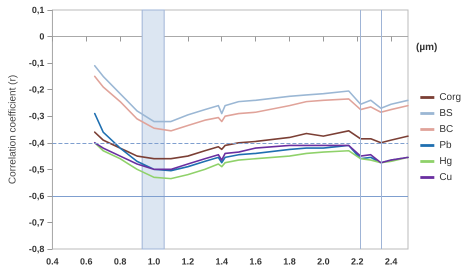  I want to click on x-tick-label: 1.2, so click(188, 261).